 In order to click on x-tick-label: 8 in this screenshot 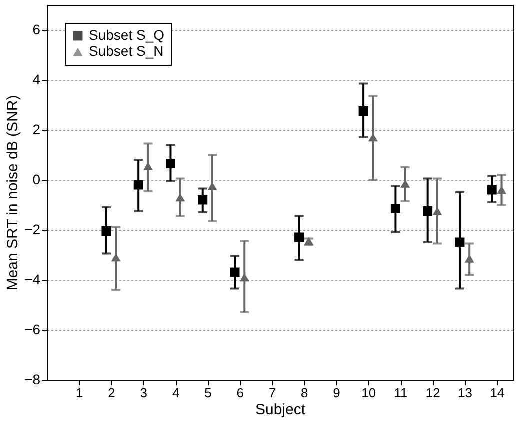, I will do `click(304, 393)`.